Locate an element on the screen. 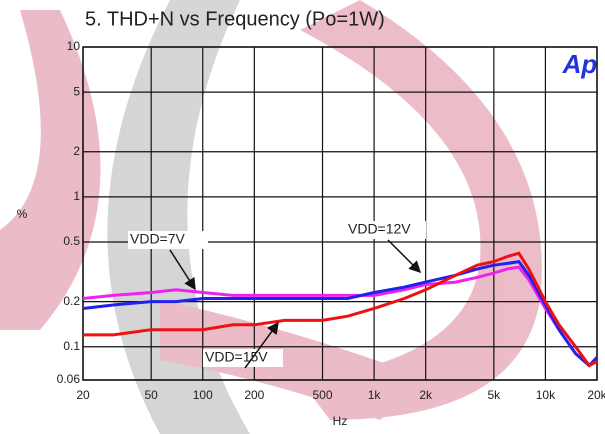  x-tick-label: 20 is located at coordinates (83, 395).